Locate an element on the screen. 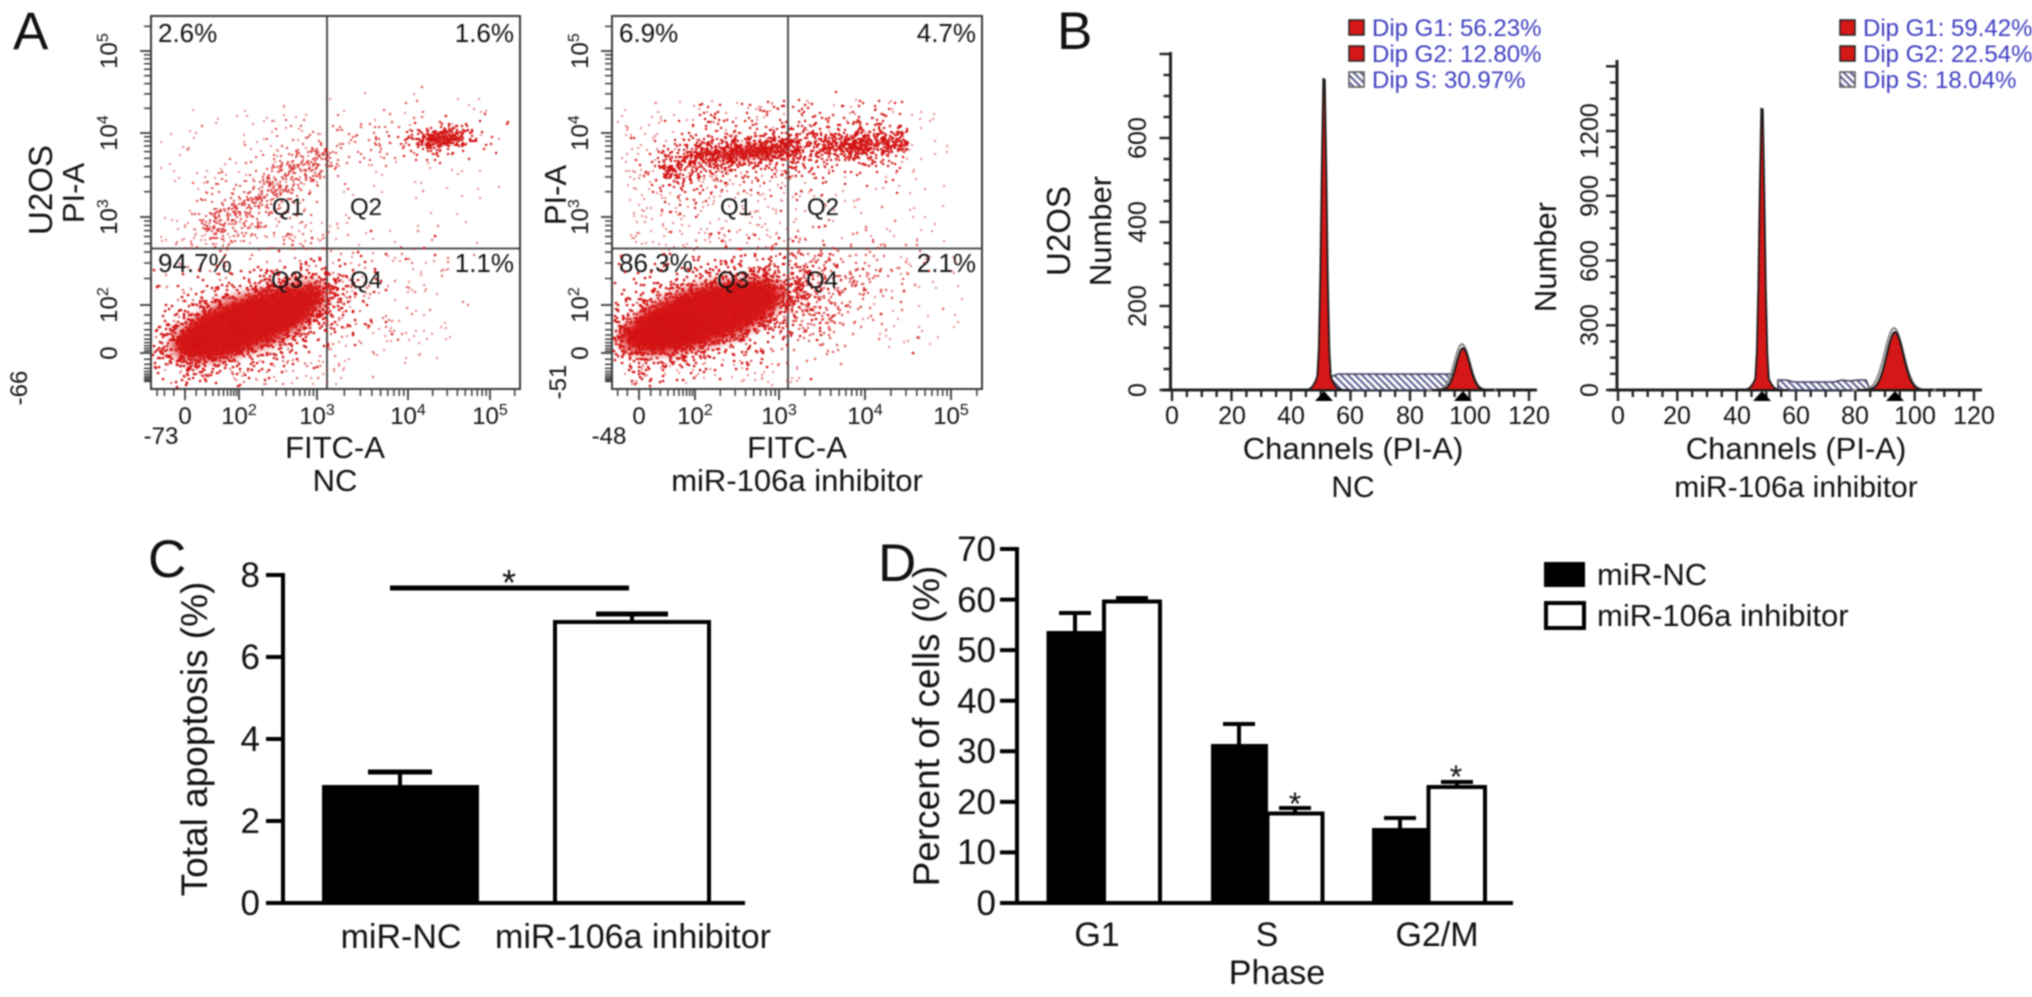 The image size is (2032, 997). svg-text: Dip G2: 12.80% is located at coordinates (1456, 54).